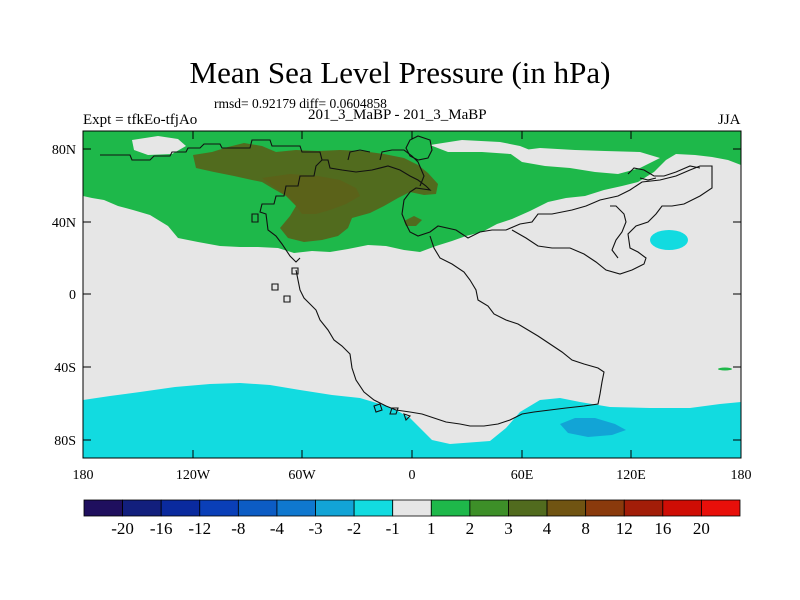 This screenshot has height=600, width=800. I want to click on coastline-africa, so click(450, 331).